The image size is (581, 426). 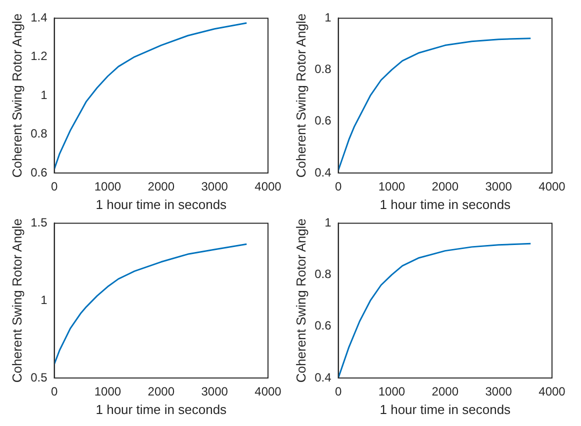 What do you see at coordinates (39, 17) in the screenshot?
I see `y-tick-label: 1.4` at bounding box center [39, 17].